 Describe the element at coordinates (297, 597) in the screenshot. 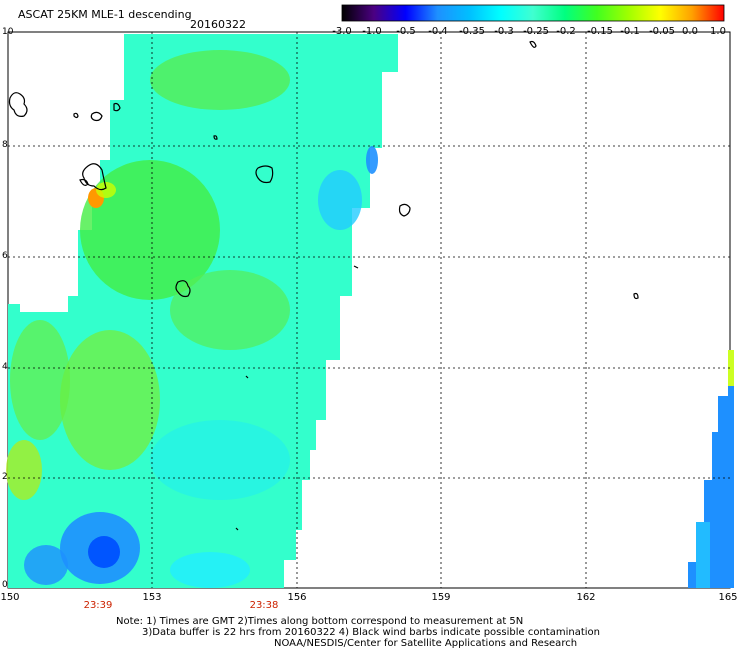

I see `x-label-156: 156` at that location.